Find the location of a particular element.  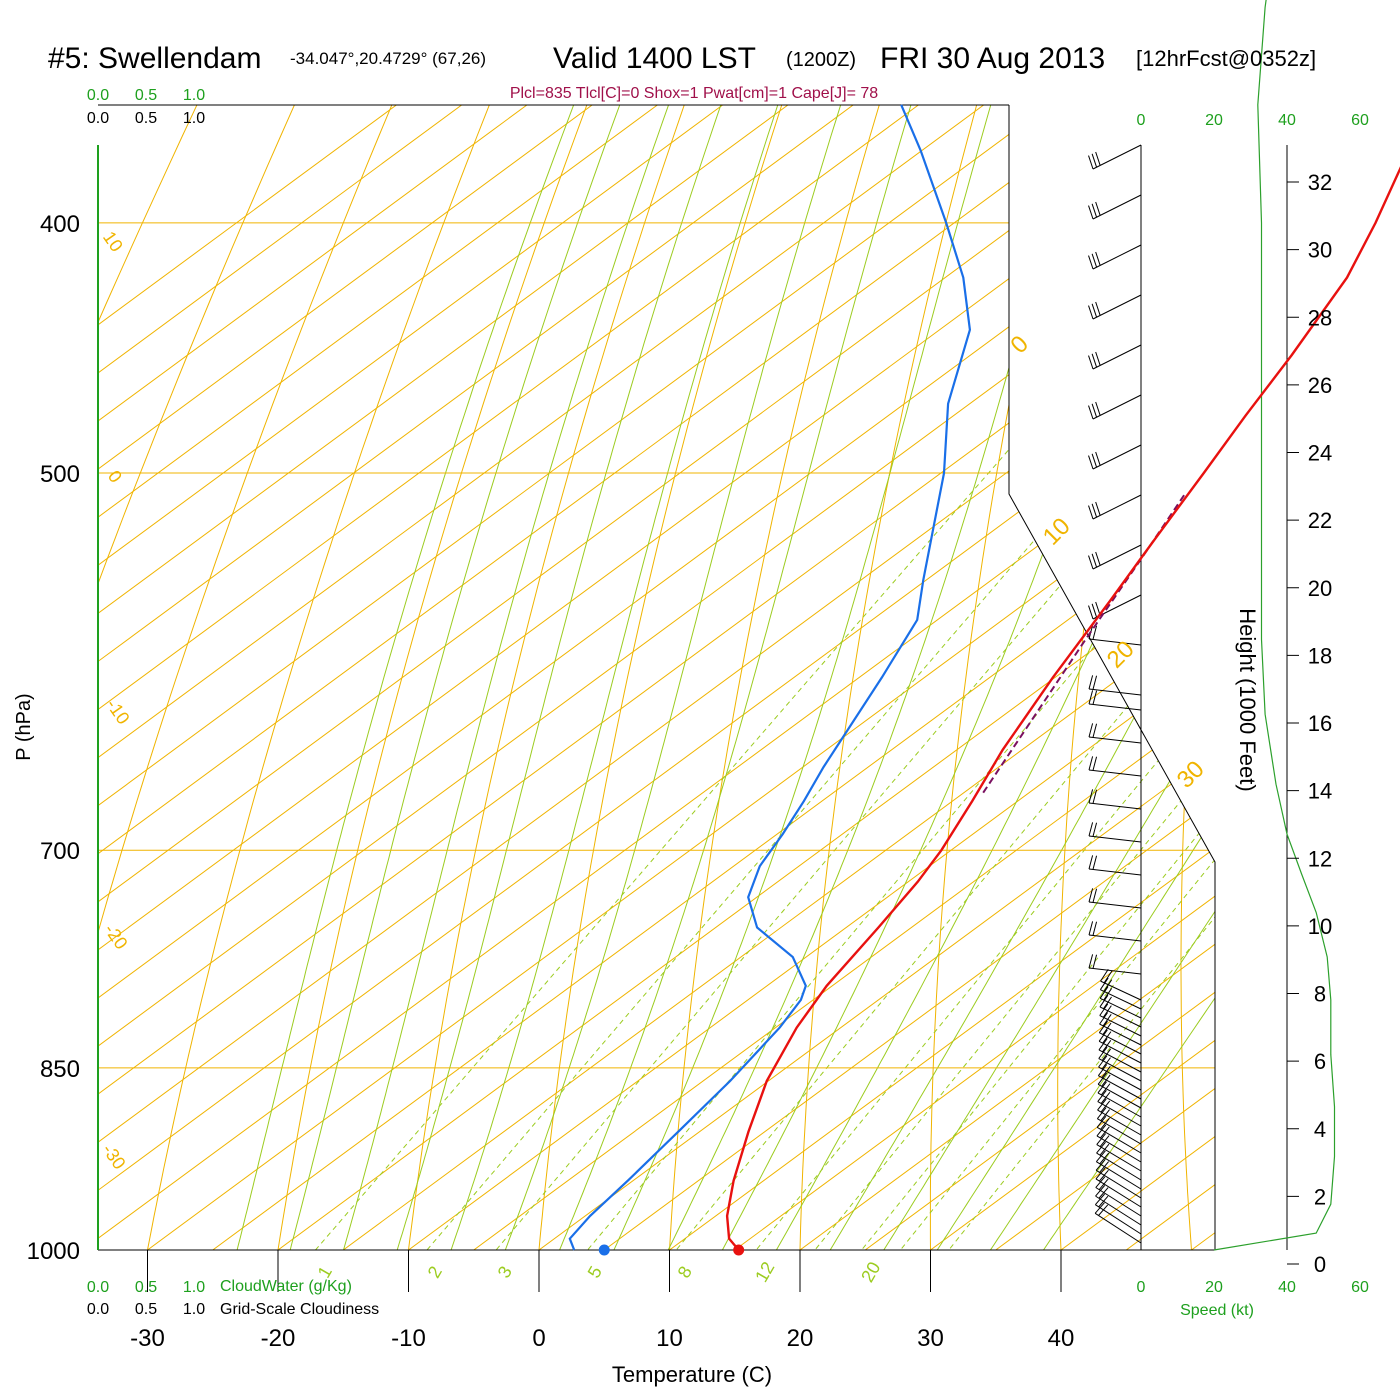

cloudwater-tick-top: 1.0 is located at coordinates (194, 95).